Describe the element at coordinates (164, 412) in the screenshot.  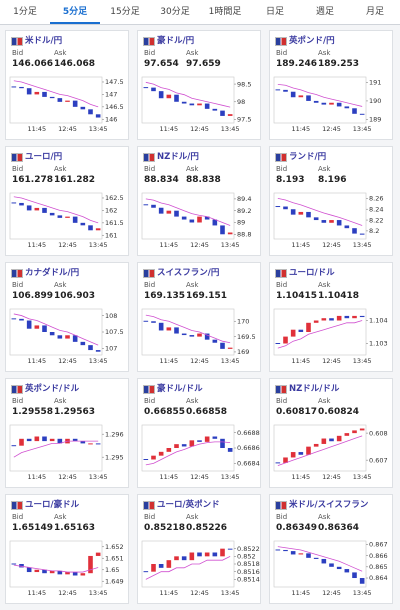
I see `bid-value: 0.66855` at that location.